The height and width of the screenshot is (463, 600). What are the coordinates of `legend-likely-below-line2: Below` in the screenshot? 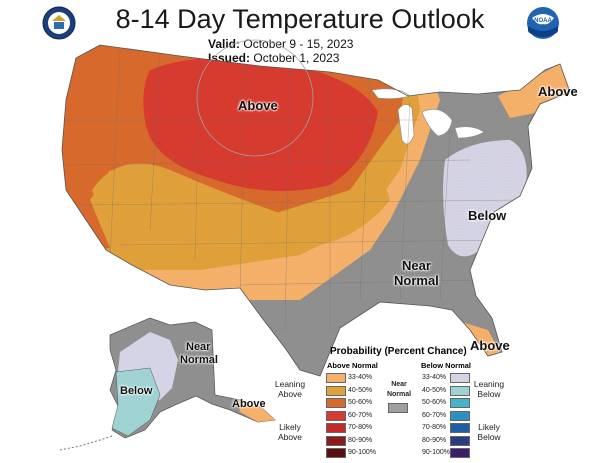 It's located at (489, 437).